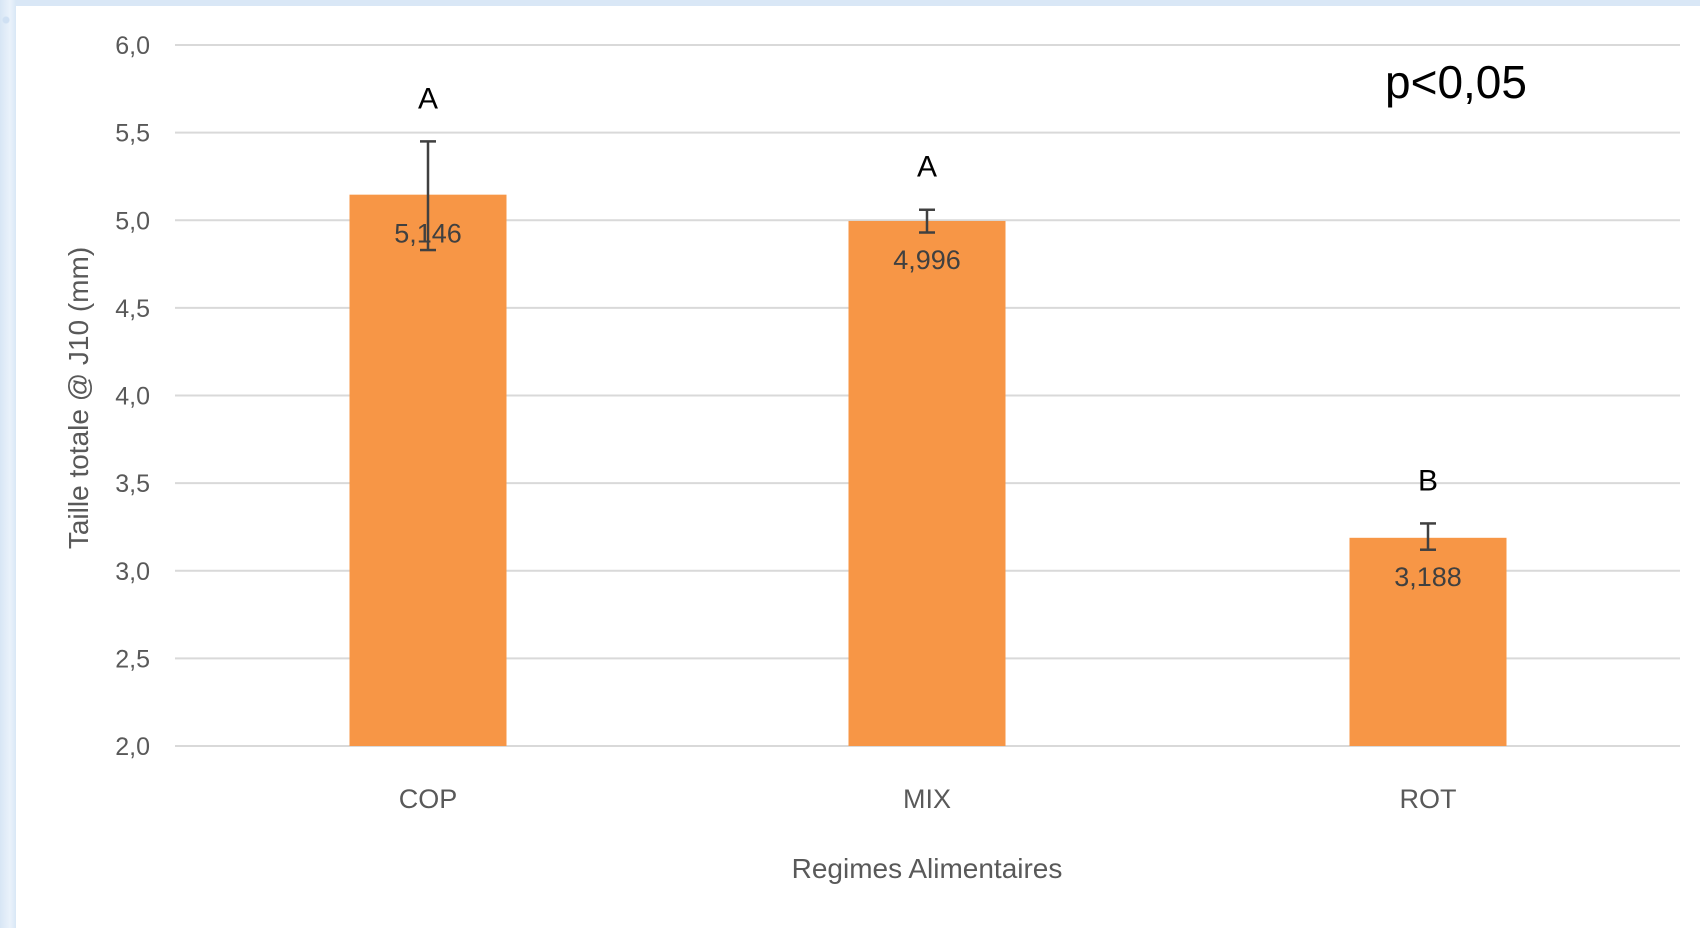 This screenshot has width=1700, height=928. I want to click on y-tick-label: 4,0, so click(132, 397).